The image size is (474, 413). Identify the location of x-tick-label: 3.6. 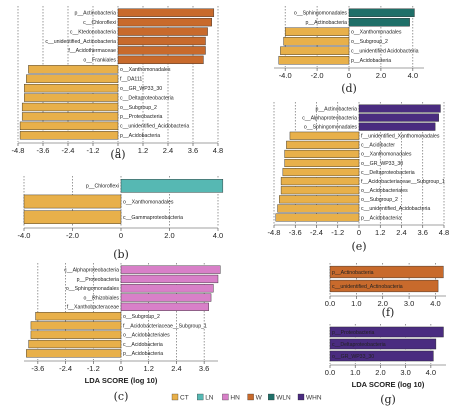
(204, 368).